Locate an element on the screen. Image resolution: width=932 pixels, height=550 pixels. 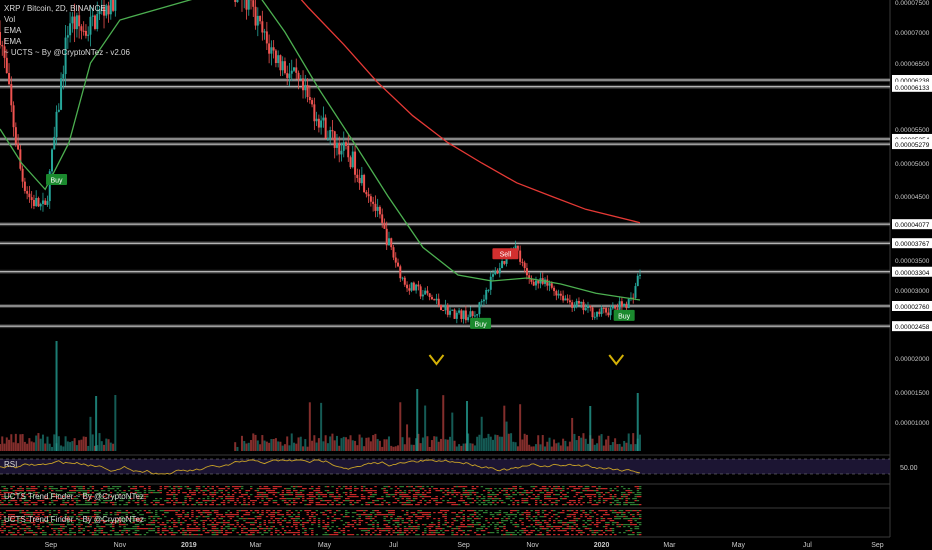
indicator-ucts: ~ UCTS ~ By @CryptoNTez - v2.06 is located at coordinates (67, 52).